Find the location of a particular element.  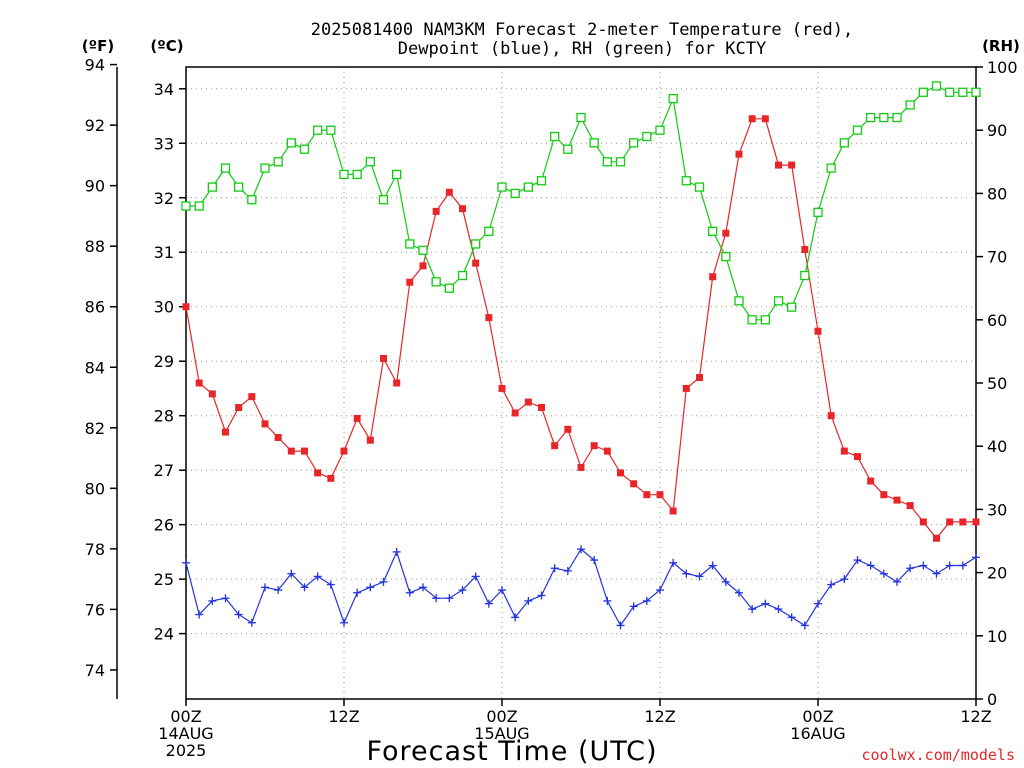

celsius-tick-label: 33 is located at coordinates (164, 143).